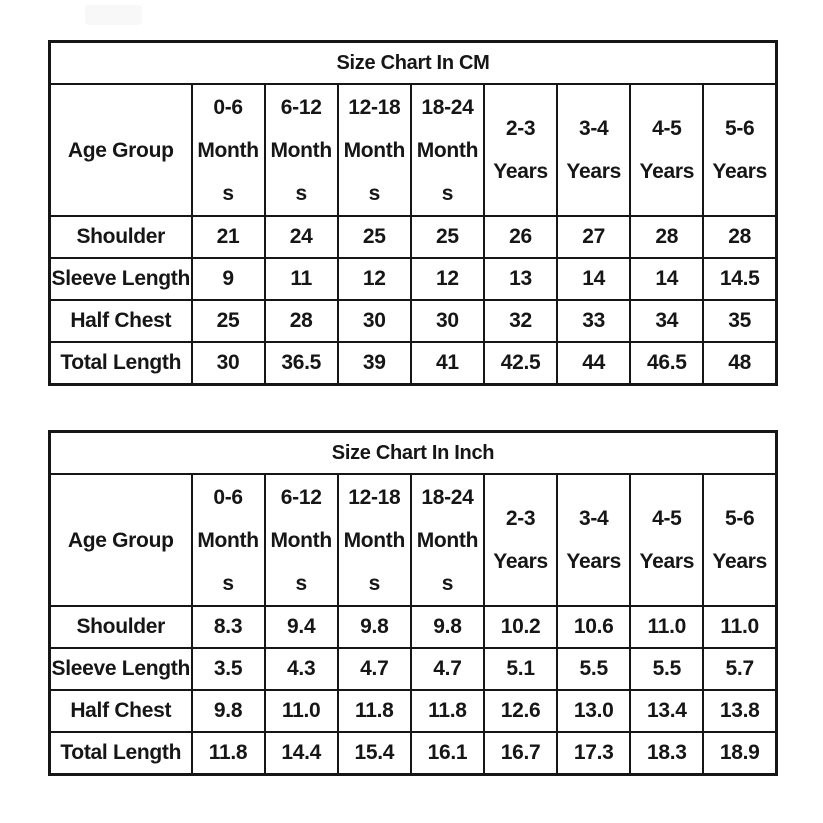 The width and height of the screenshot is (823, 823). What do you see at coordinates (301, 237) in the screenshot?
I see `cell: 24` at bounding box center [301, 237].